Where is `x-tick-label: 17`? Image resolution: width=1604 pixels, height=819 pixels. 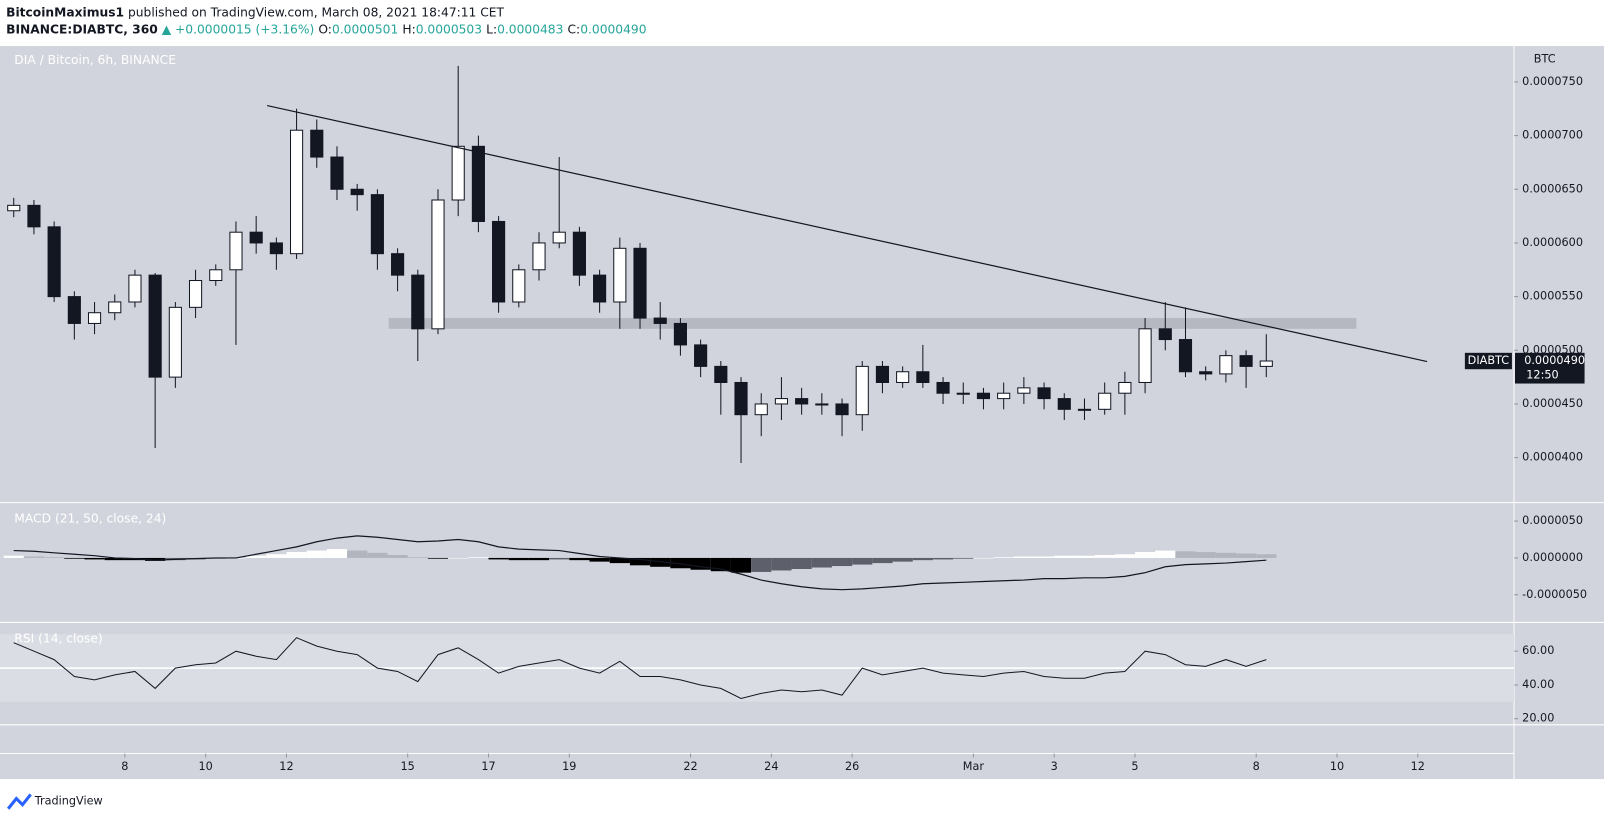
x-tick-label: 17 is located at coordinates (488, 766).